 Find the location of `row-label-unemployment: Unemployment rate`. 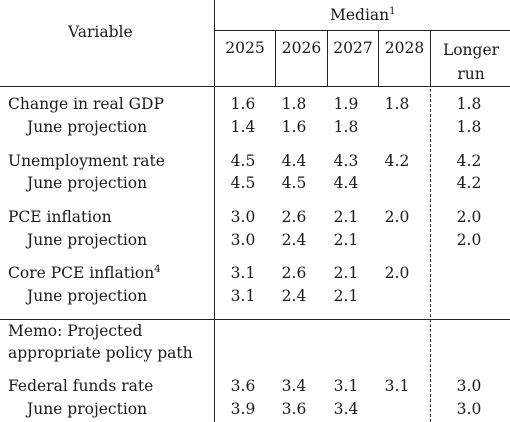

row-label-unemployment: Unemployment rate is located at coordinates (86, 161).